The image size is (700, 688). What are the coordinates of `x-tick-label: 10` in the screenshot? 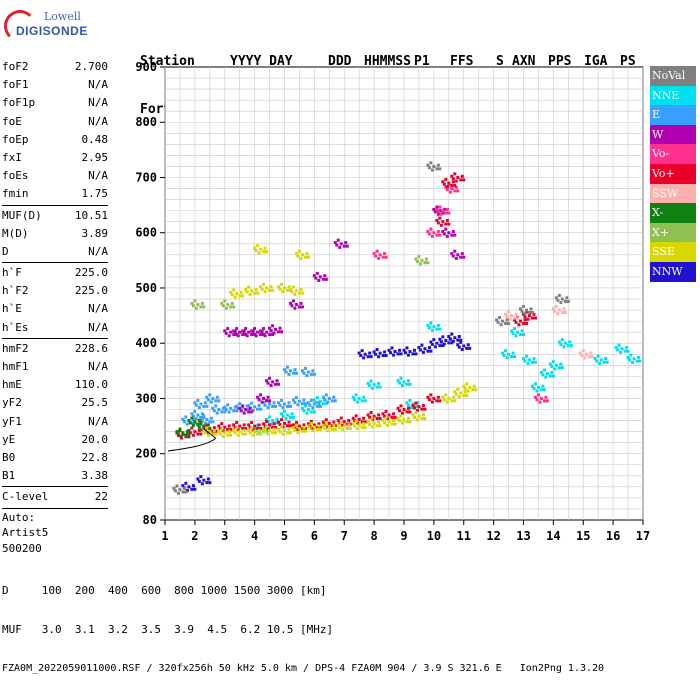 It's located at (434, 536).